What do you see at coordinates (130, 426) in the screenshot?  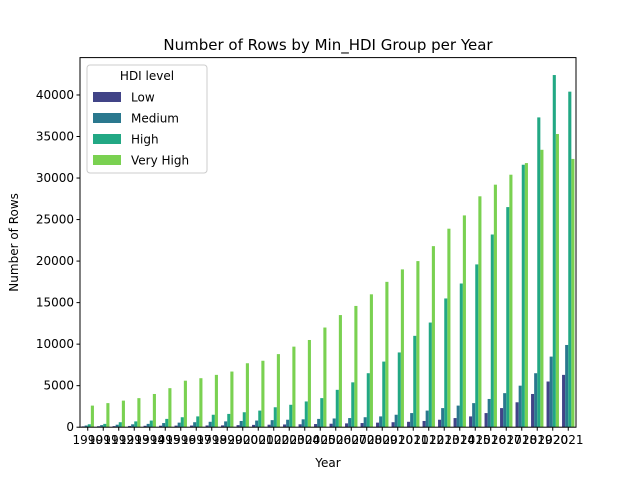 I see `bar-low-1993` at bounding box center [130, 426].